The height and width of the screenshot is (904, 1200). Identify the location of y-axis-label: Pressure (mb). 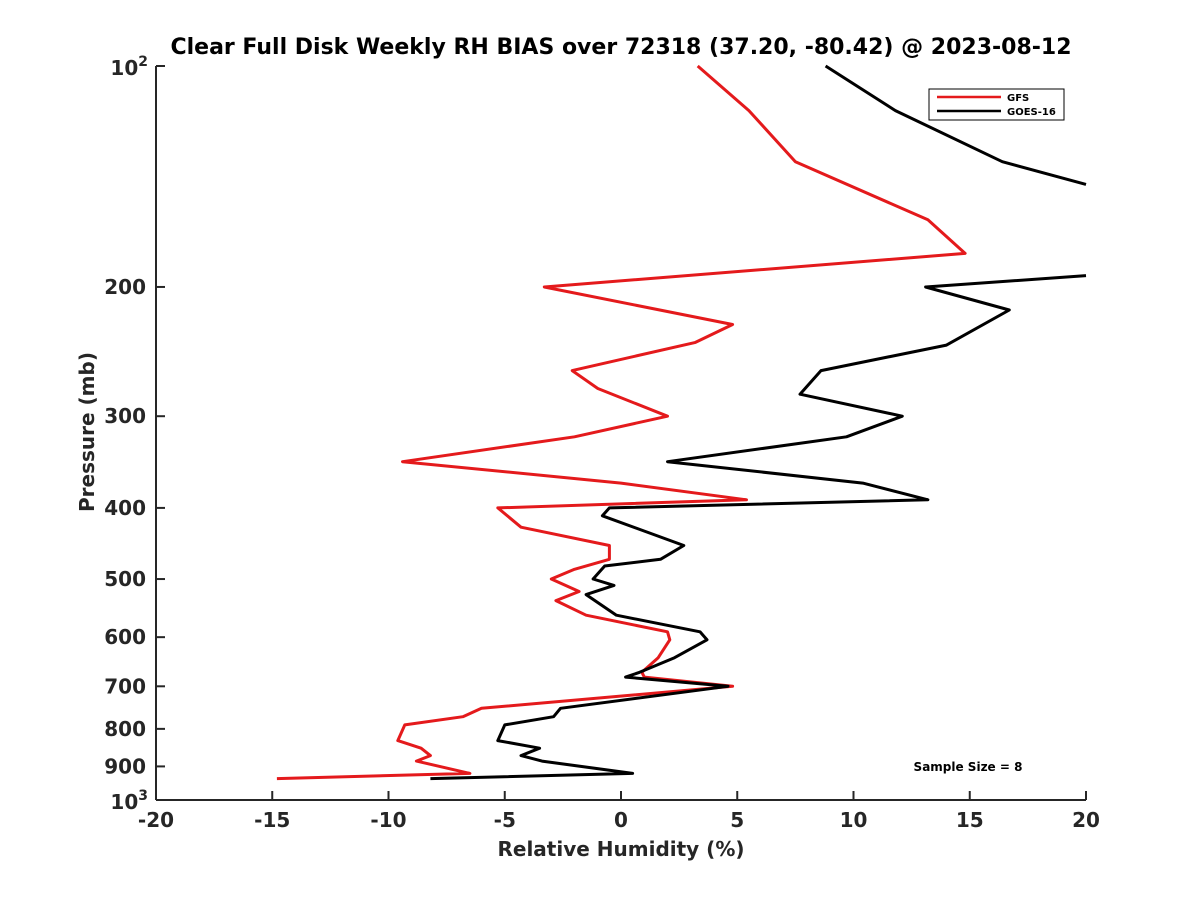
(87, 432).